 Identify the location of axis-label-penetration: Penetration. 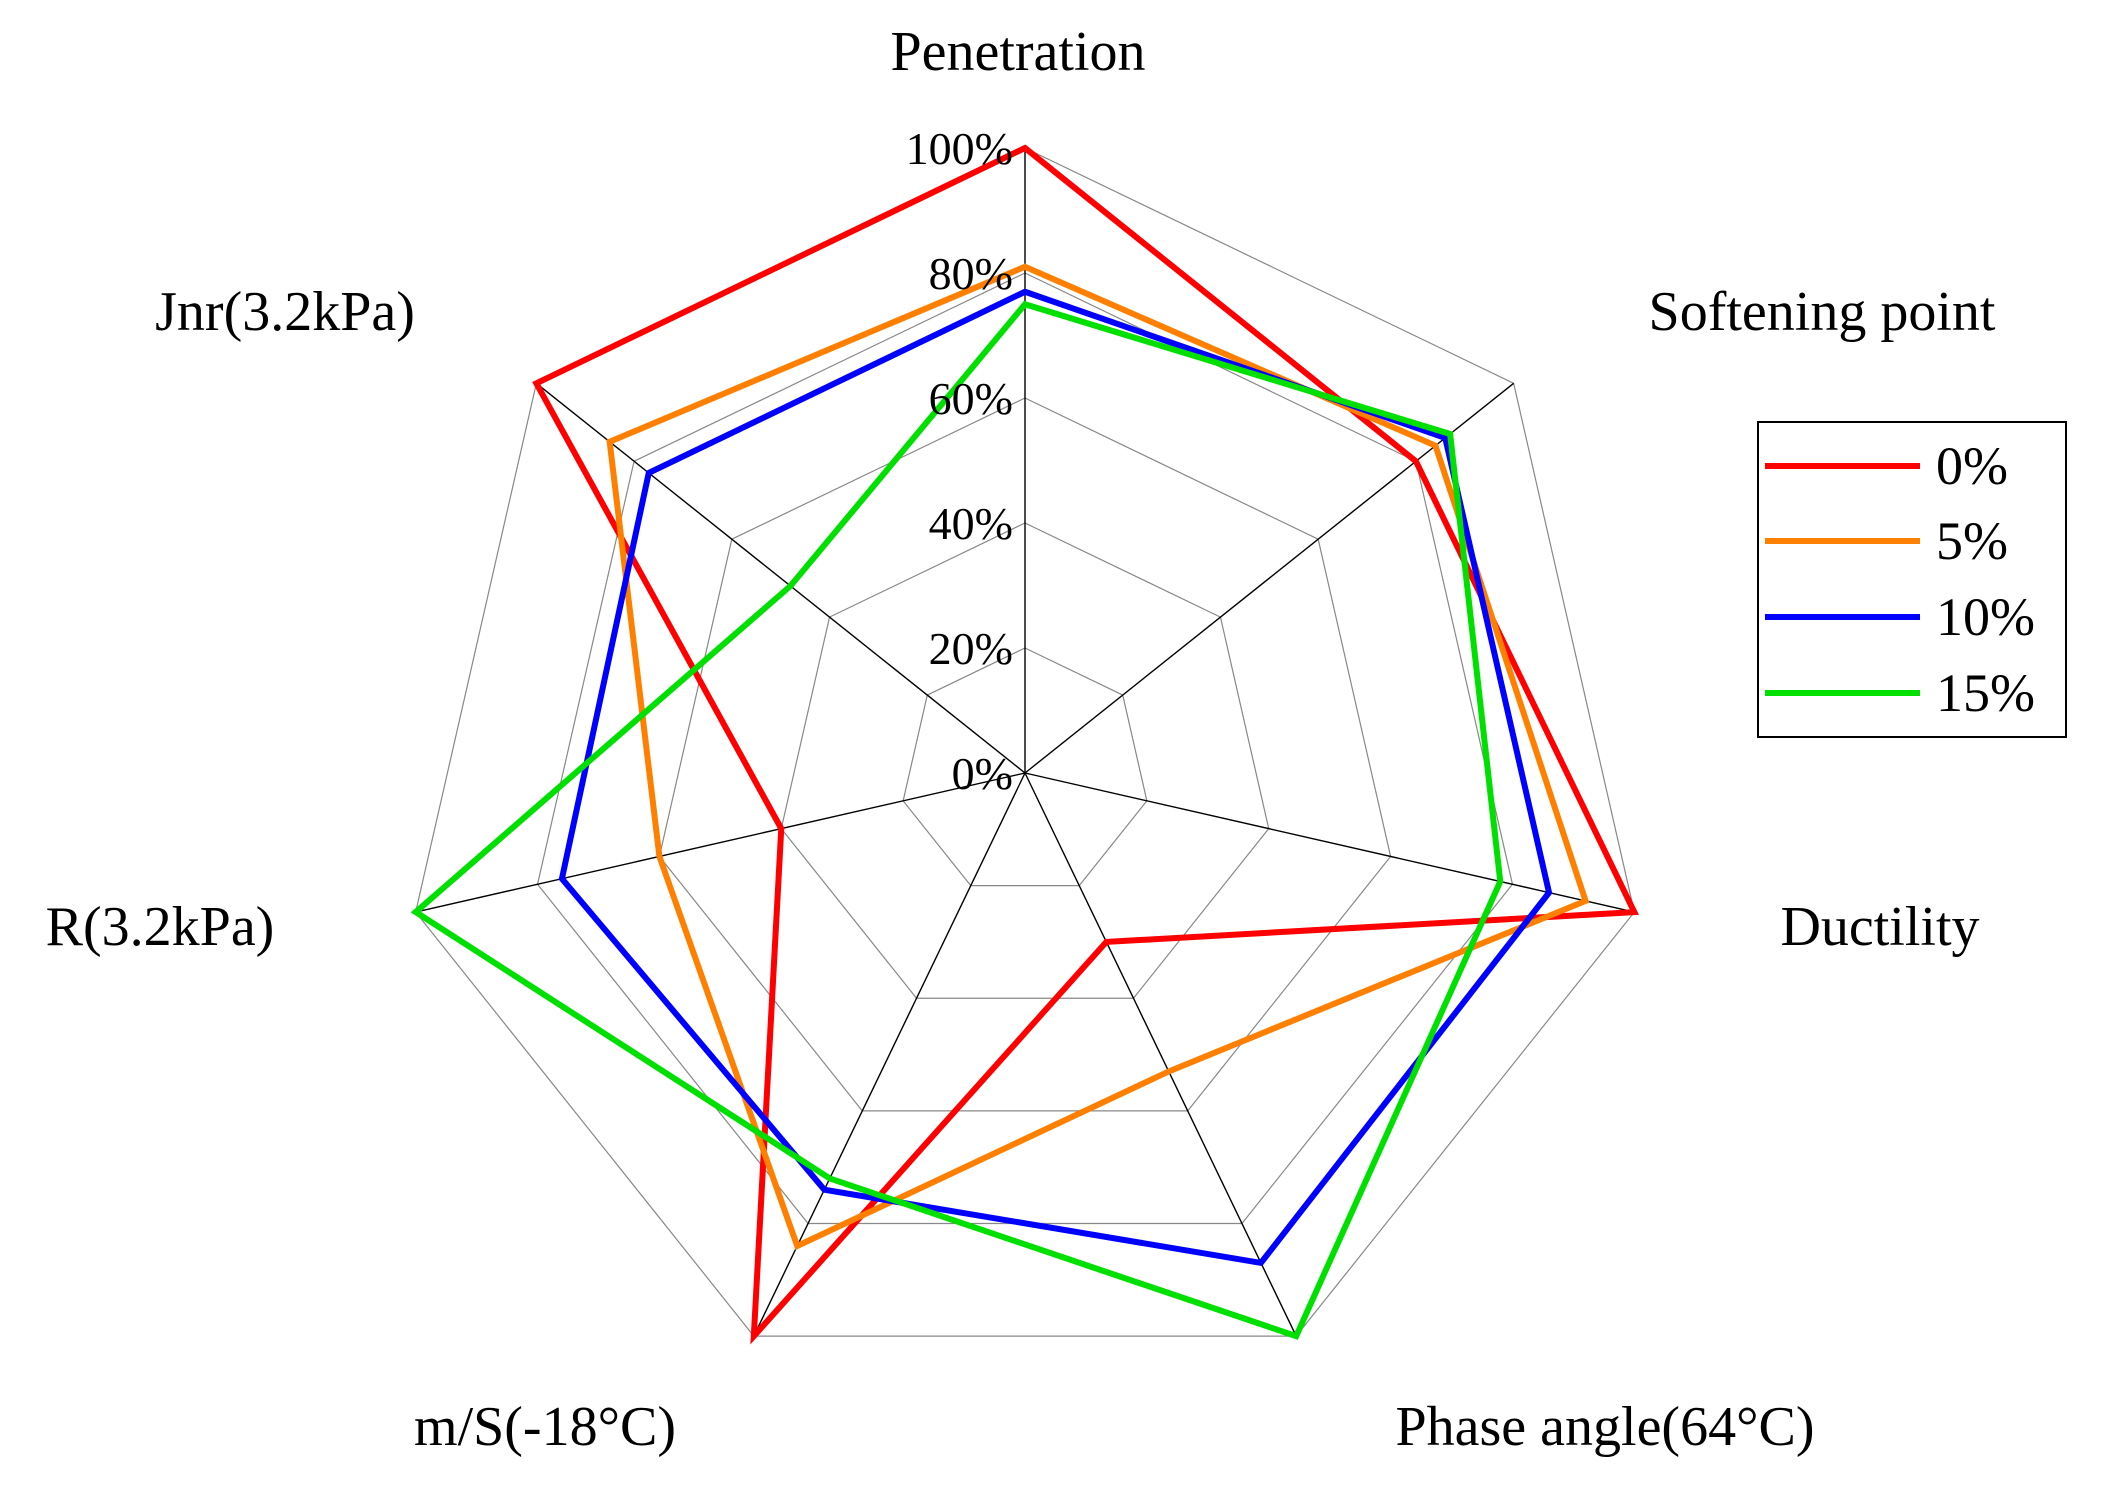
(1017, 52).